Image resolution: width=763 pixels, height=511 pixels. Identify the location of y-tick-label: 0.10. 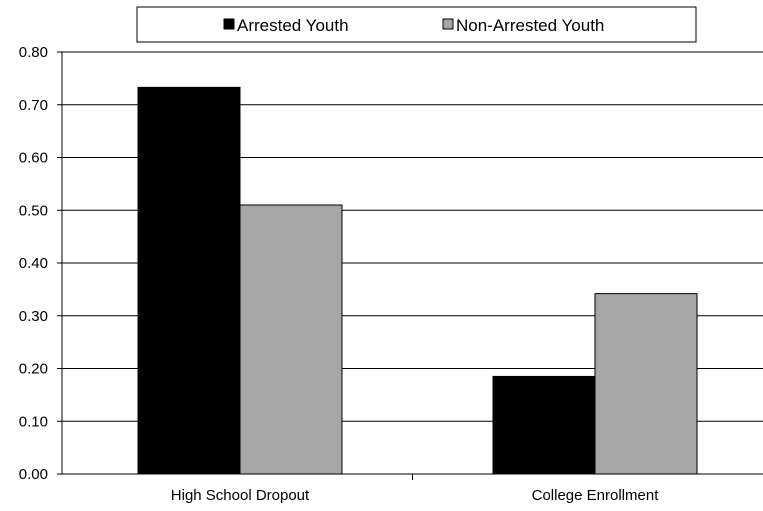
(33, 421).